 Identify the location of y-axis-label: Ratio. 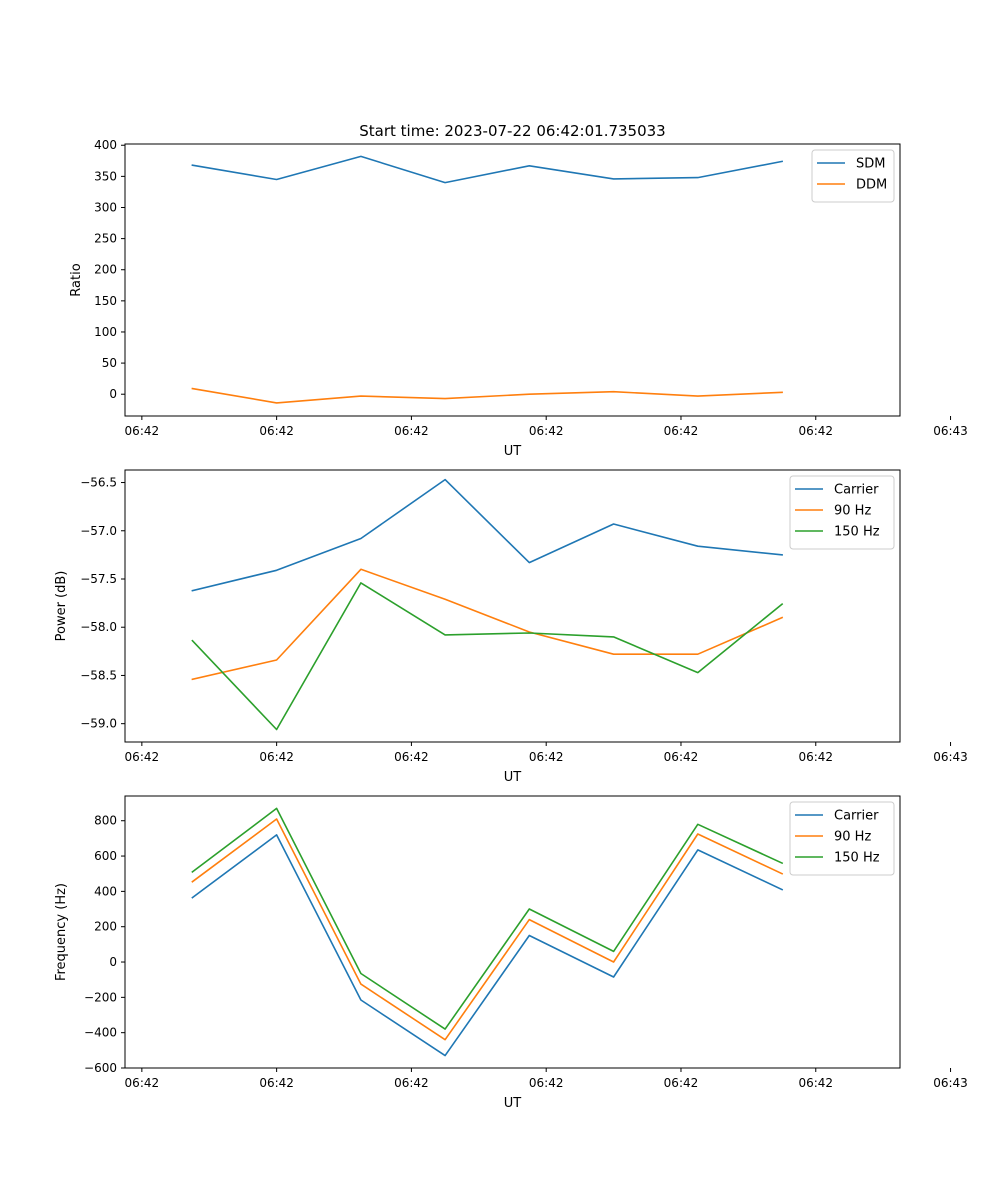
(76, 279).